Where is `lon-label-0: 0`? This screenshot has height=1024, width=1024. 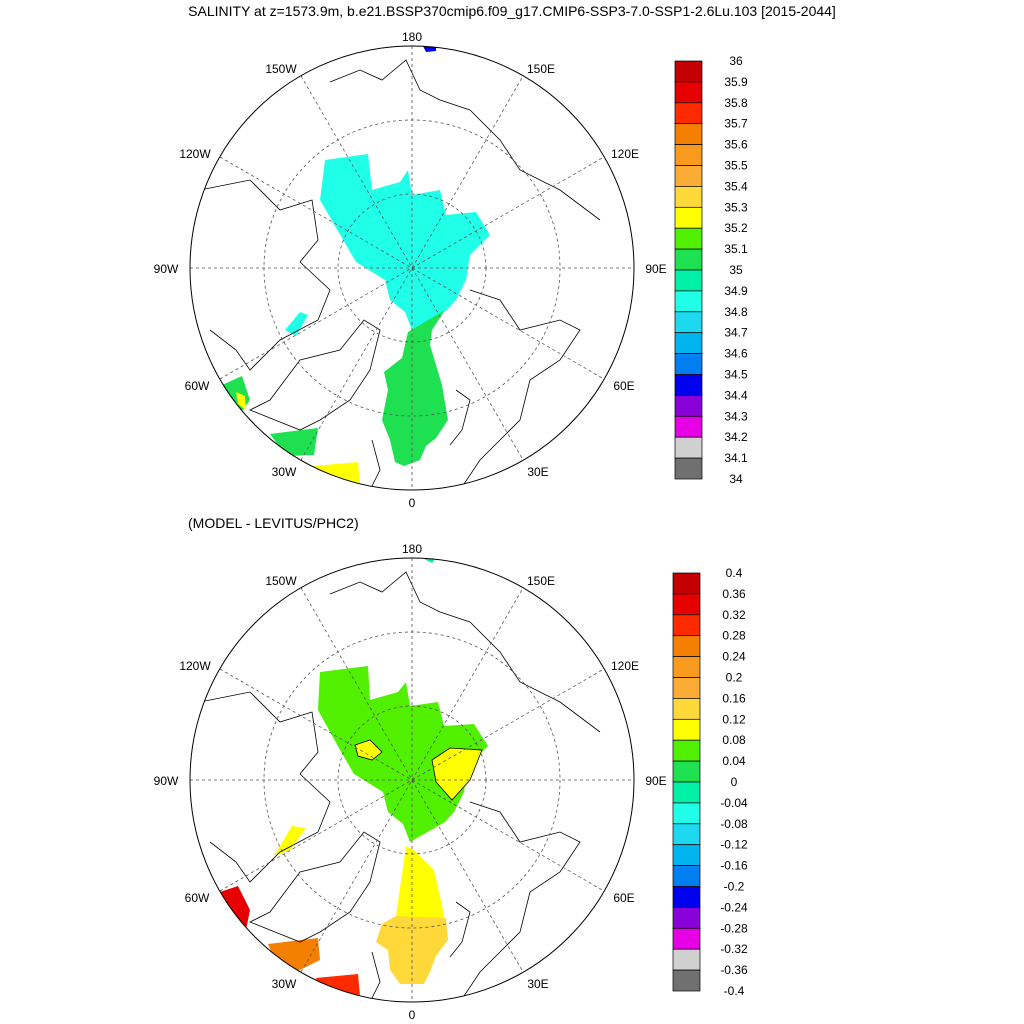 lon-label-0: 0 is located at coordinates (412, 503).